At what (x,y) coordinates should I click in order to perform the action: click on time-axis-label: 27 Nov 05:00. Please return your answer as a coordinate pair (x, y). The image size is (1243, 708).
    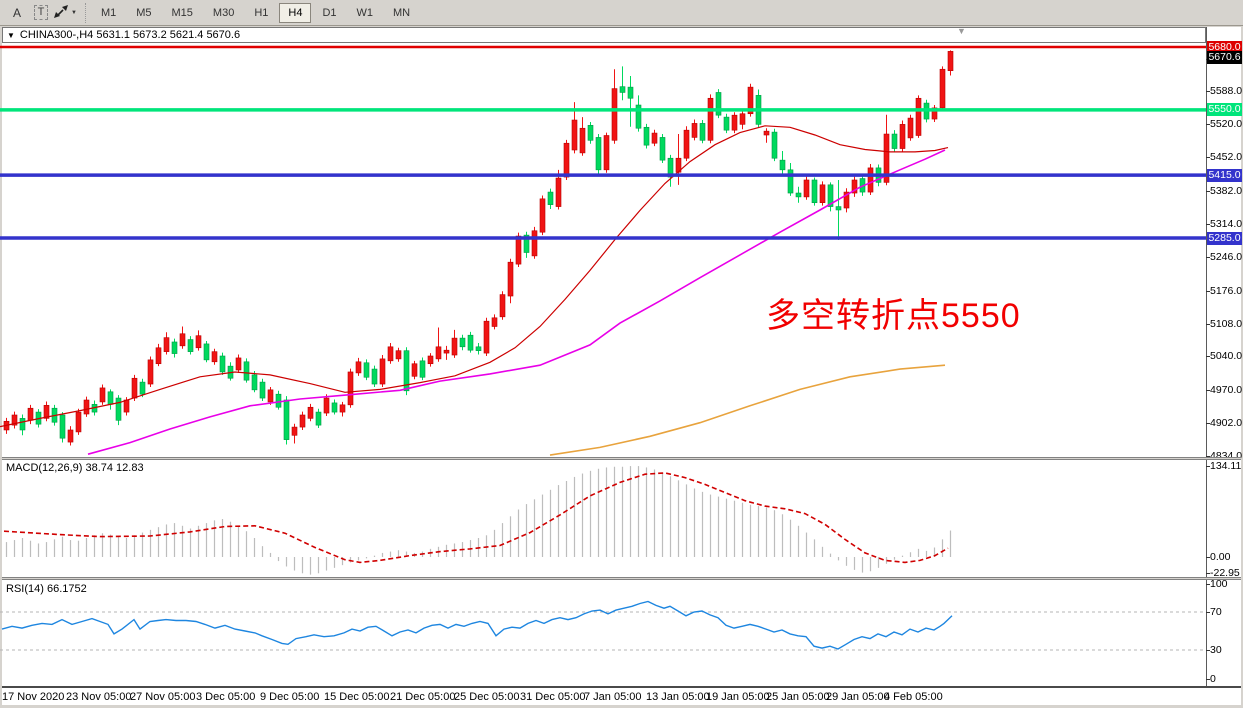
    Looking at the image, I should click on (163, 697).